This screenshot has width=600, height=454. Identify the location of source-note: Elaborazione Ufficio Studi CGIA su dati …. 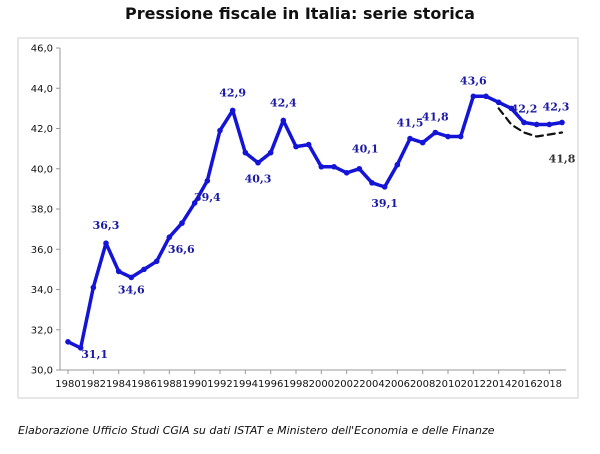
(256, 430).